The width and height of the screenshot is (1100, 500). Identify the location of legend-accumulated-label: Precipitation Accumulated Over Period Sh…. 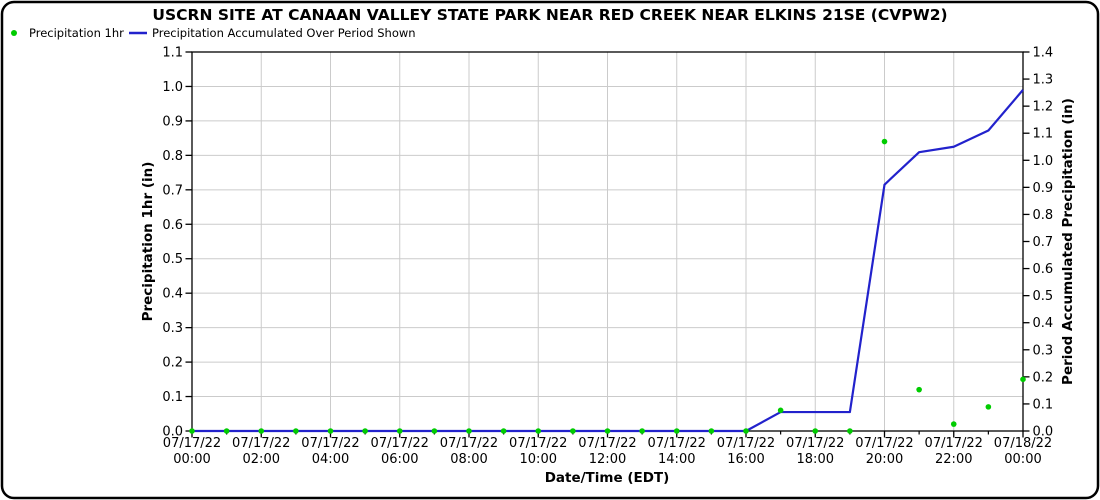
(284, 33).